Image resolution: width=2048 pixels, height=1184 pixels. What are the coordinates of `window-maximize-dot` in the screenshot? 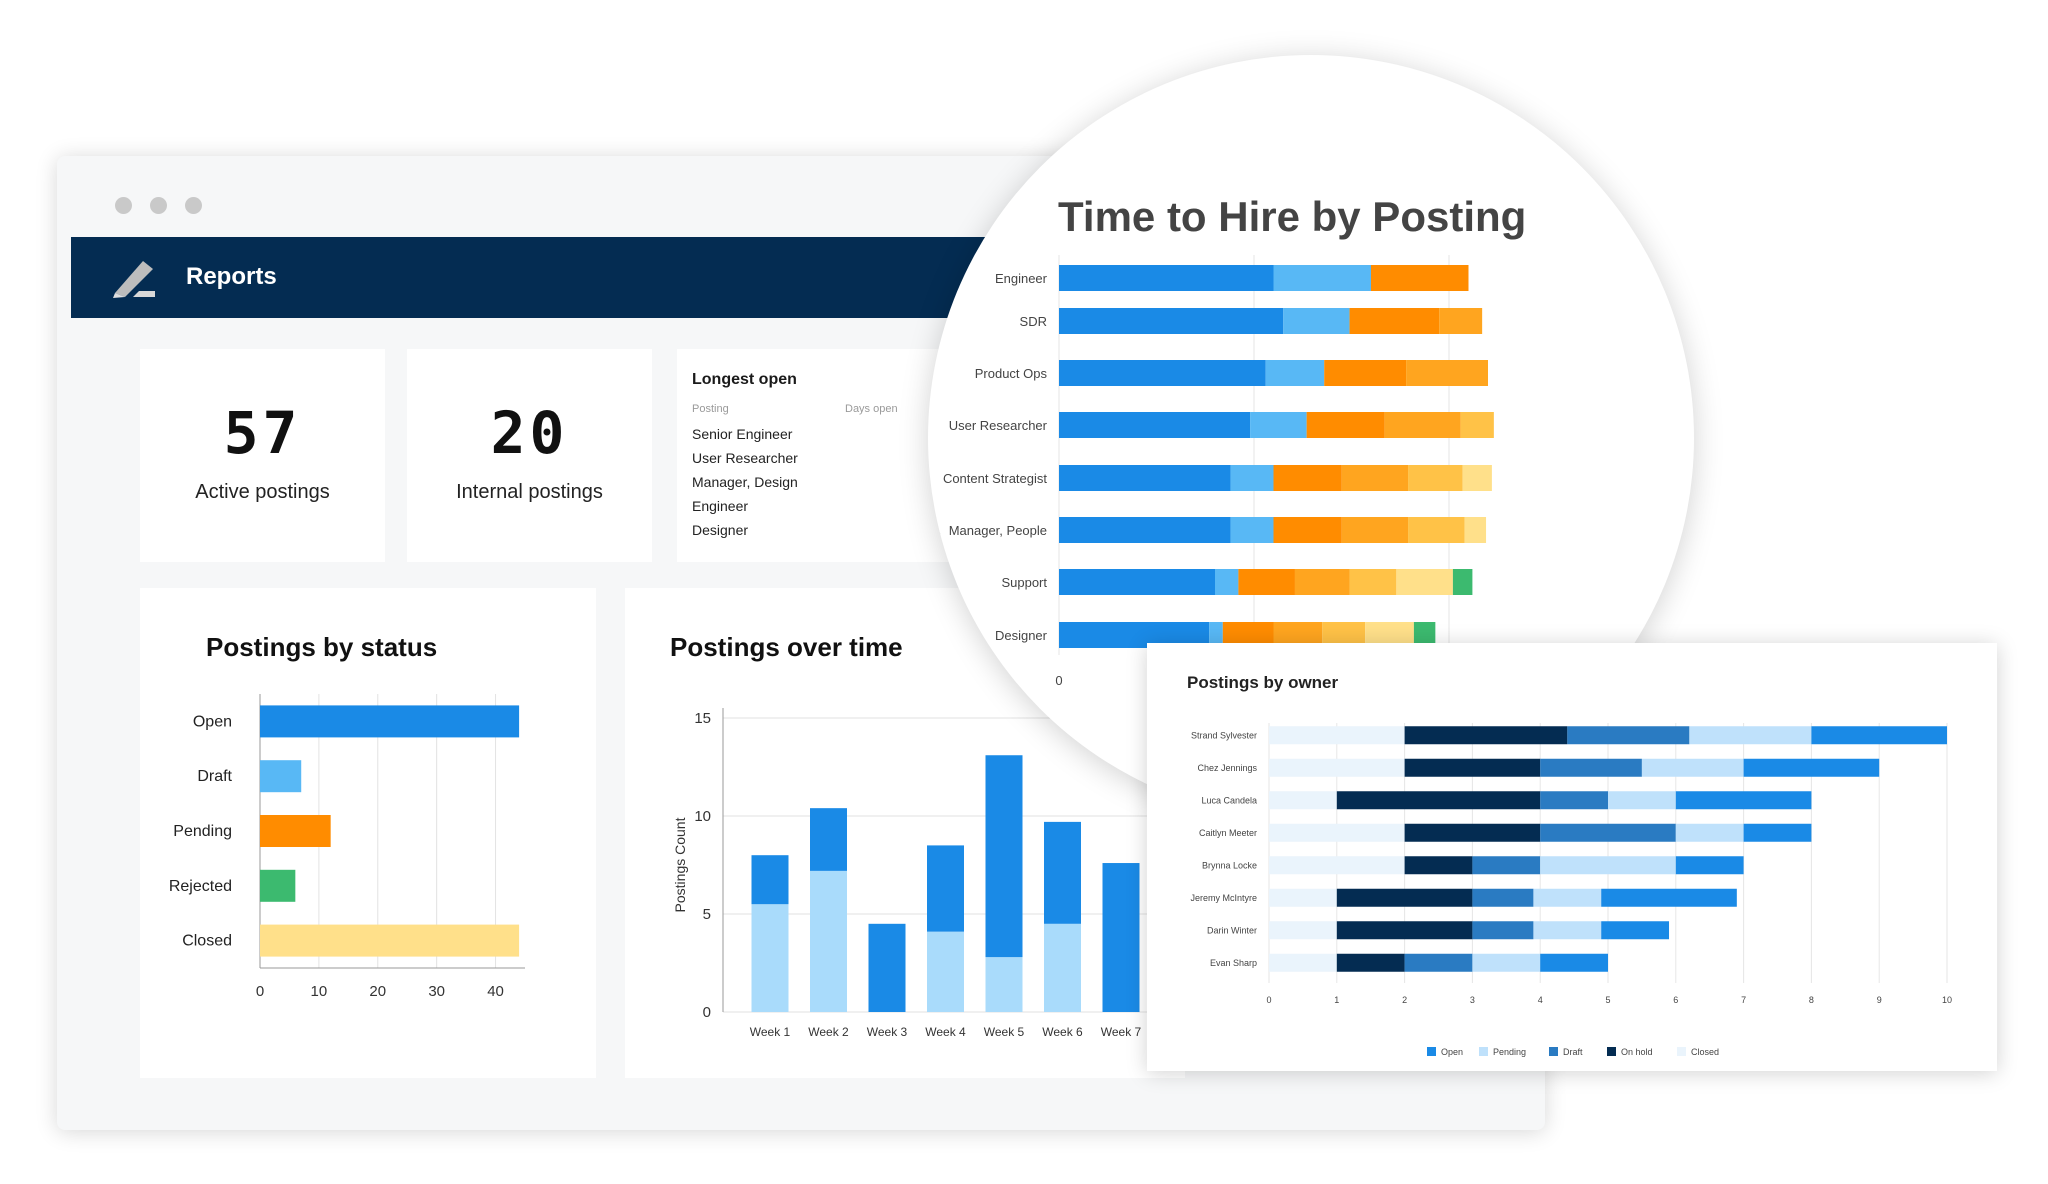 It's located at (193, 205).